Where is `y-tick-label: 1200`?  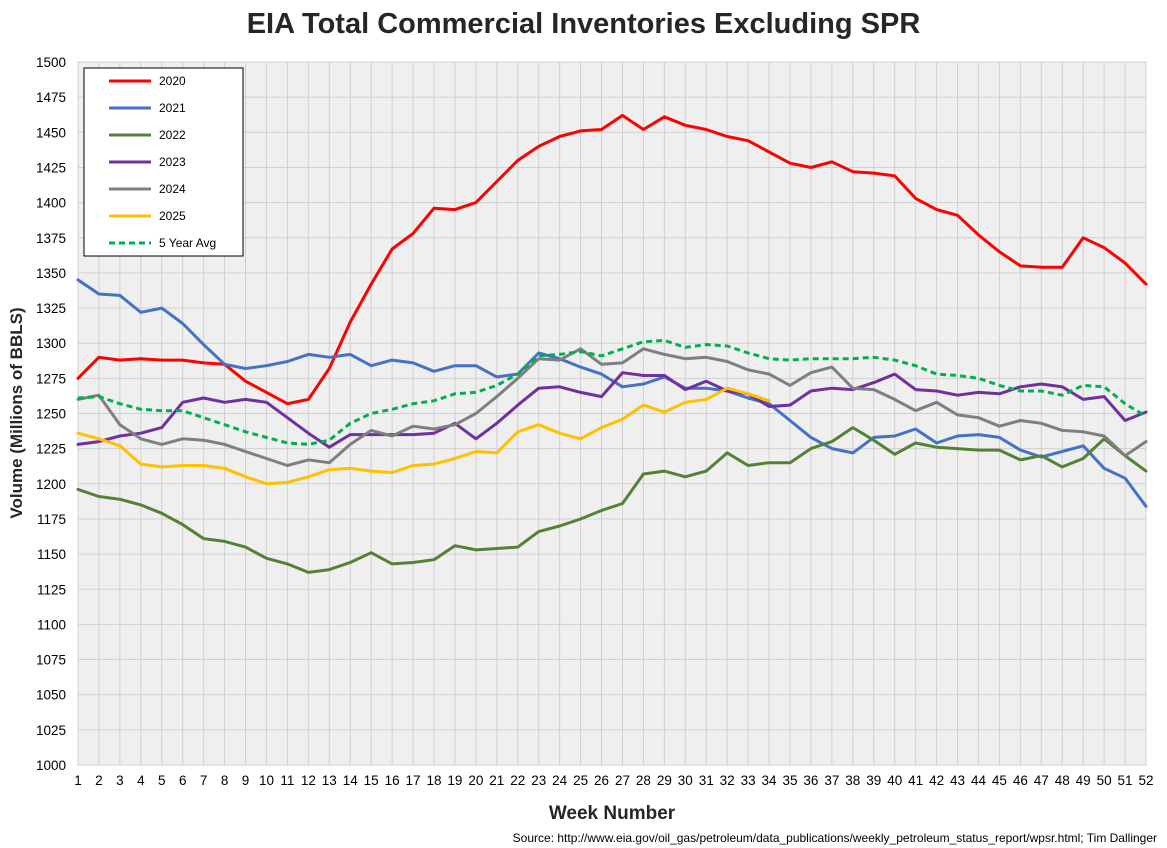 y-tick-label: 1200 is located at coordinates (51, 484).